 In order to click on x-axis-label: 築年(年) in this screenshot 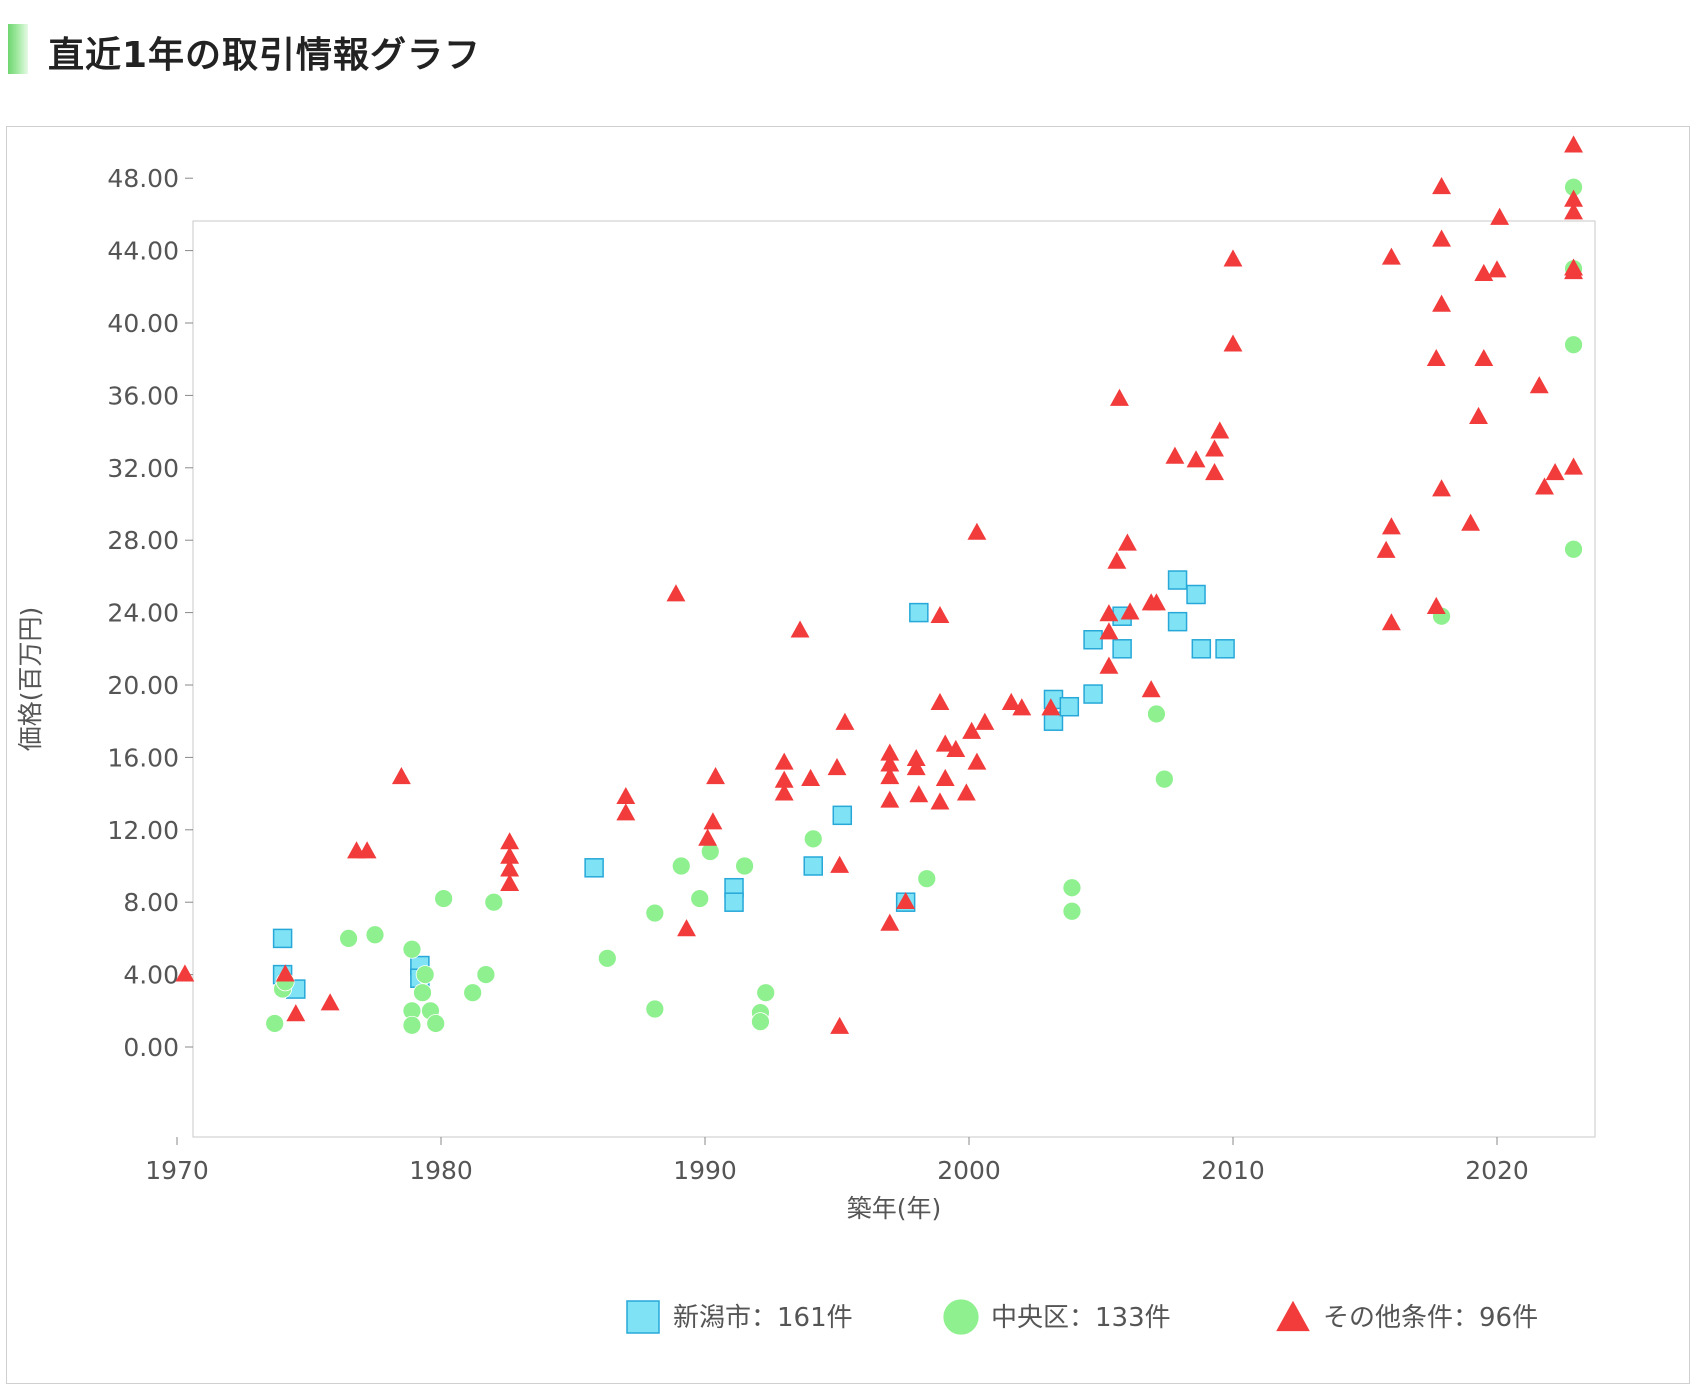, I will do `click(894, 1208)`.